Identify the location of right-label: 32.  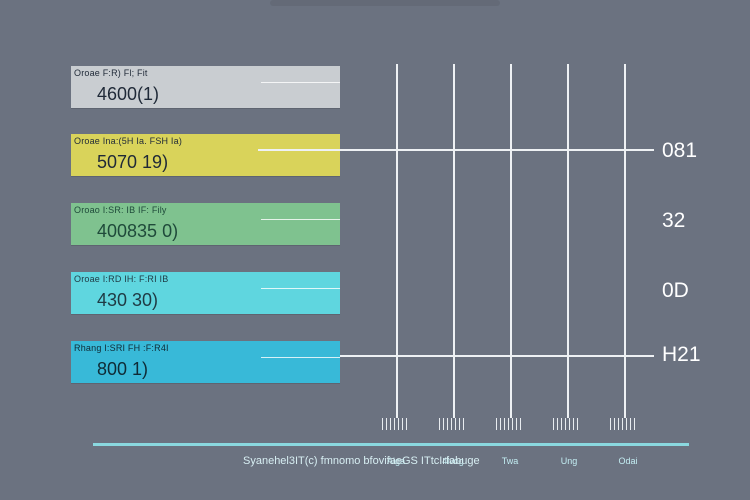
(674, 220).